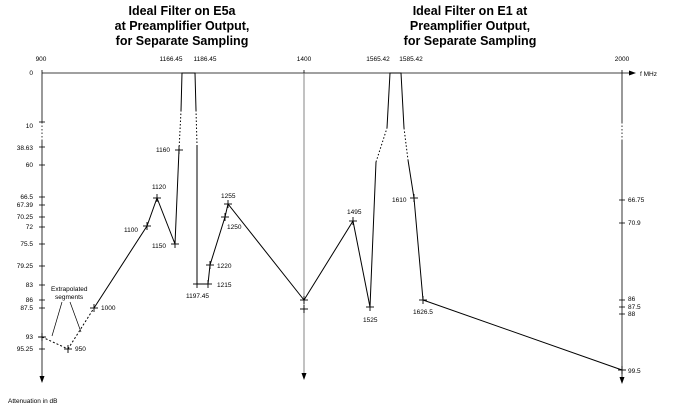 The height and width of the screenshot is (407, 677). What do you see at coordinates (378, 59) in the screenshot?
I see `x-tick-1565-42: 1565.42` at bounding box center [378, 59].